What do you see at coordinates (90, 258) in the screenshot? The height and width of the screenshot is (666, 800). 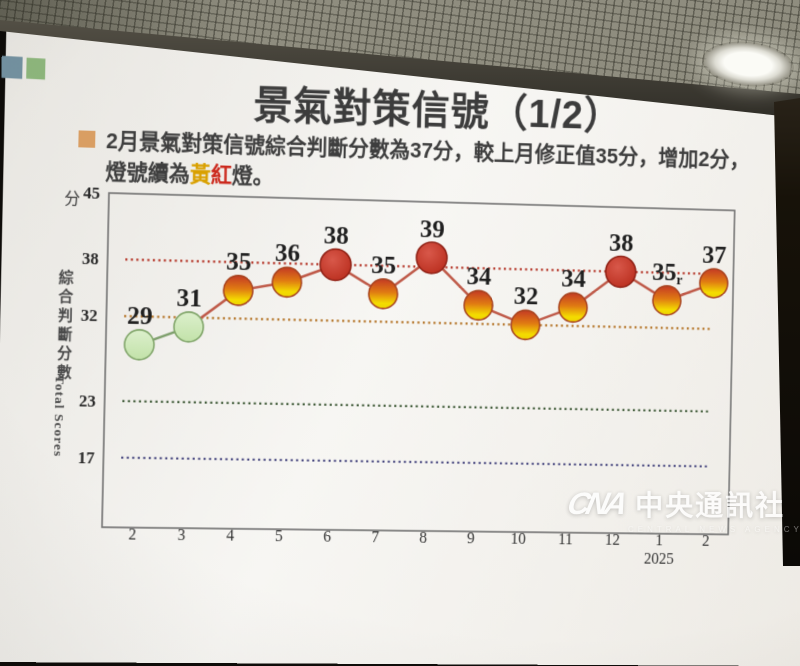 I see `y-tick-label: 38` at bounding box center [90, 258].